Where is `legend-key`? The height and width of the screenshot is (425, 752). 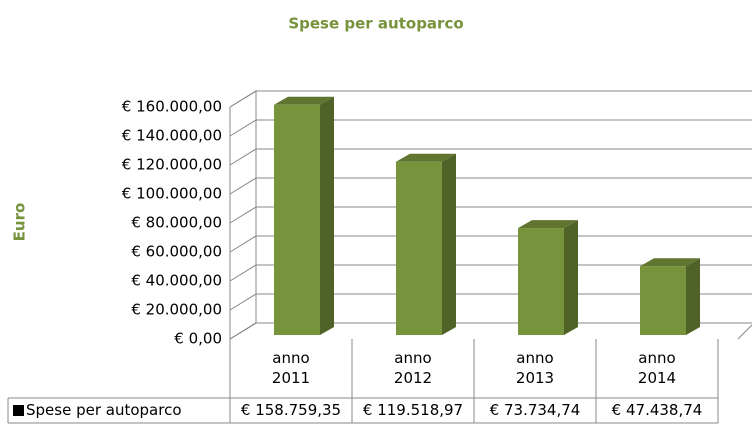 legend-key is located at coordinates (18, 410).